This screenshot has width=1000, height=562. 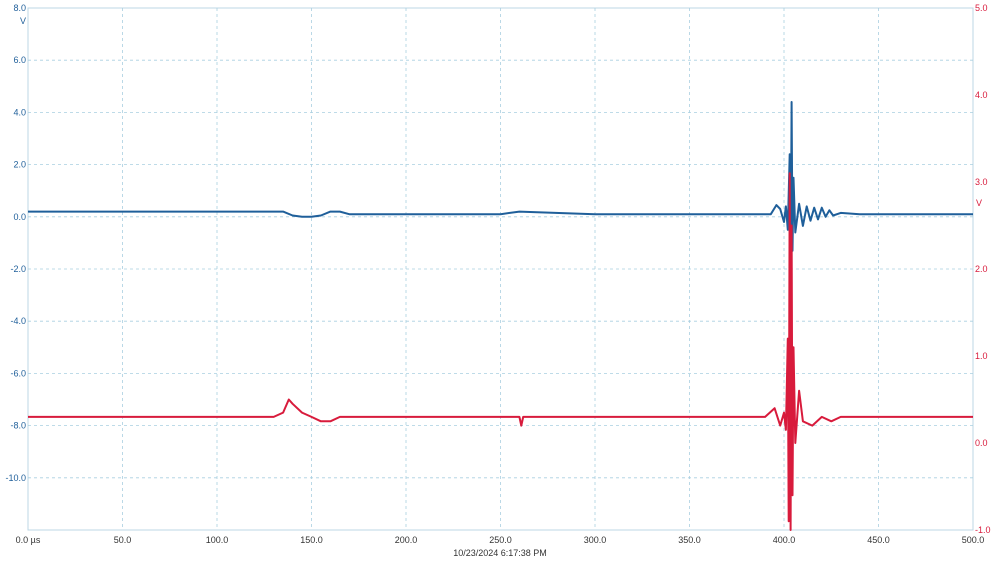 What do you see at coordinates (23, 21) in the screenshot?
I see `left-axis-unit: V` at bounding box center [23, 21].